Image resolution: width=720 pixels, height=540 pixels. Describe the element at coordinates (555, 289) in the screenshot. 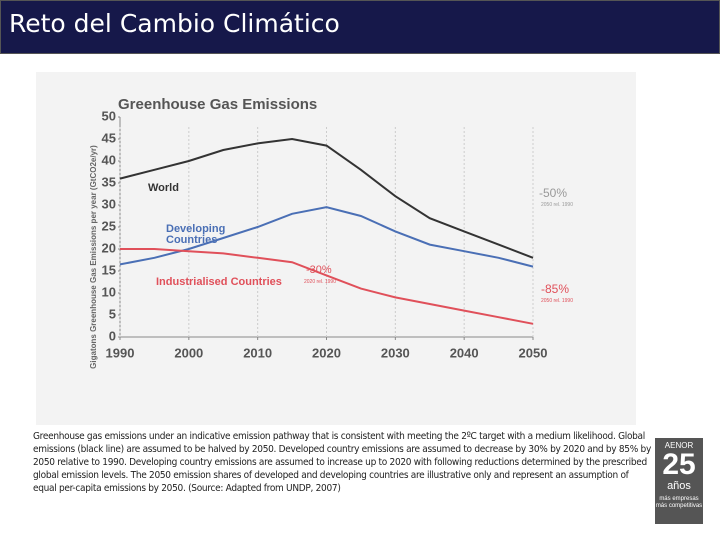

I see `annotation: -85%` at that location.